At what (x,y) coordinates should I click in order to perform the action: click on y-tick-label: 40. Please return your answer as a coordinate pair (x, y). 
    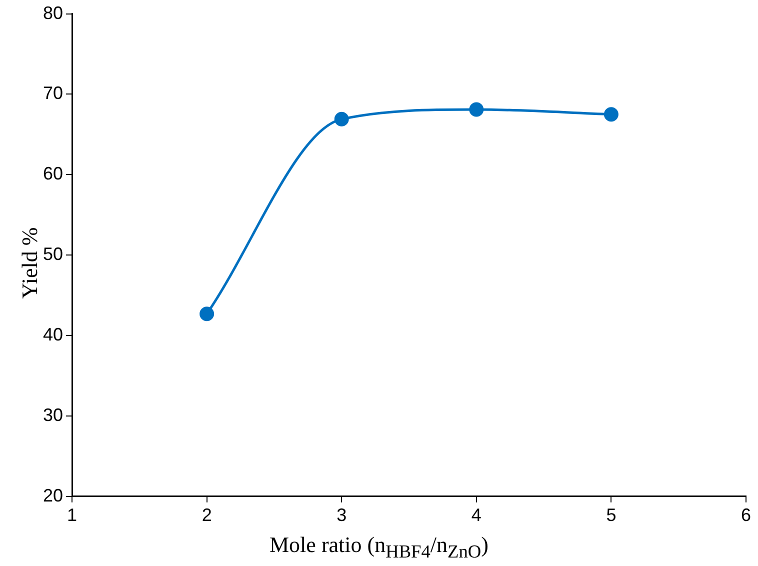
    Looking at the image, I should click on (53, 334).